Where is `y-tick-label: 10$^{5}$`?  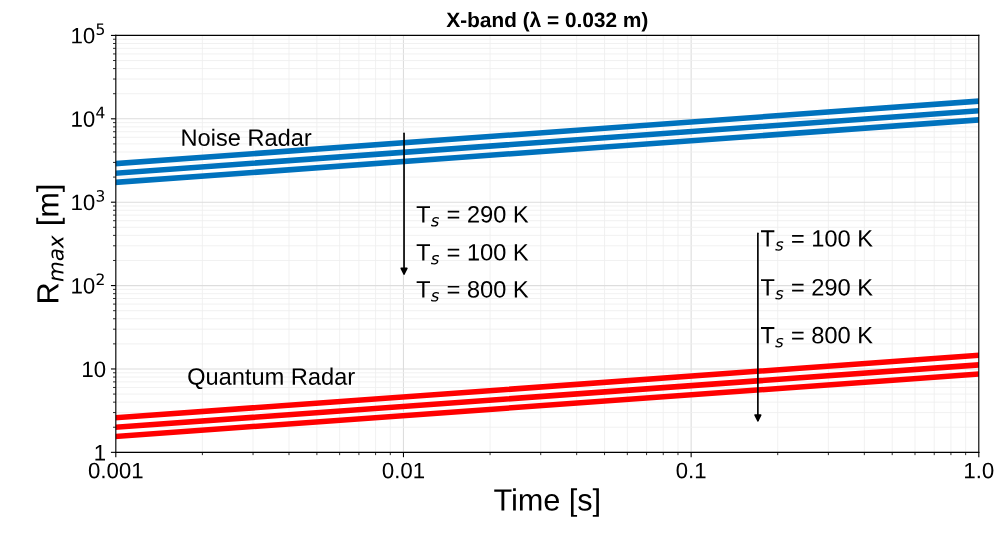
y-tick-label: 10$^{5}$ is located at coordinates (88, 33).